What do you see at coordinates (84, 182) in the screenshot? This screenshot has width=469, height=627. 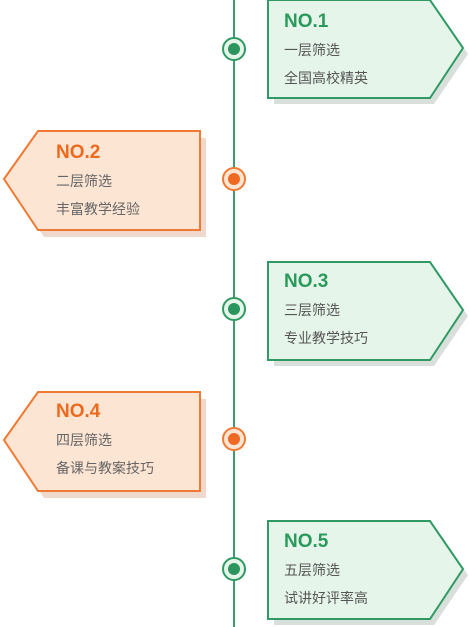 I see `step-level: 二层筛选` at bounding box center [84, 182].